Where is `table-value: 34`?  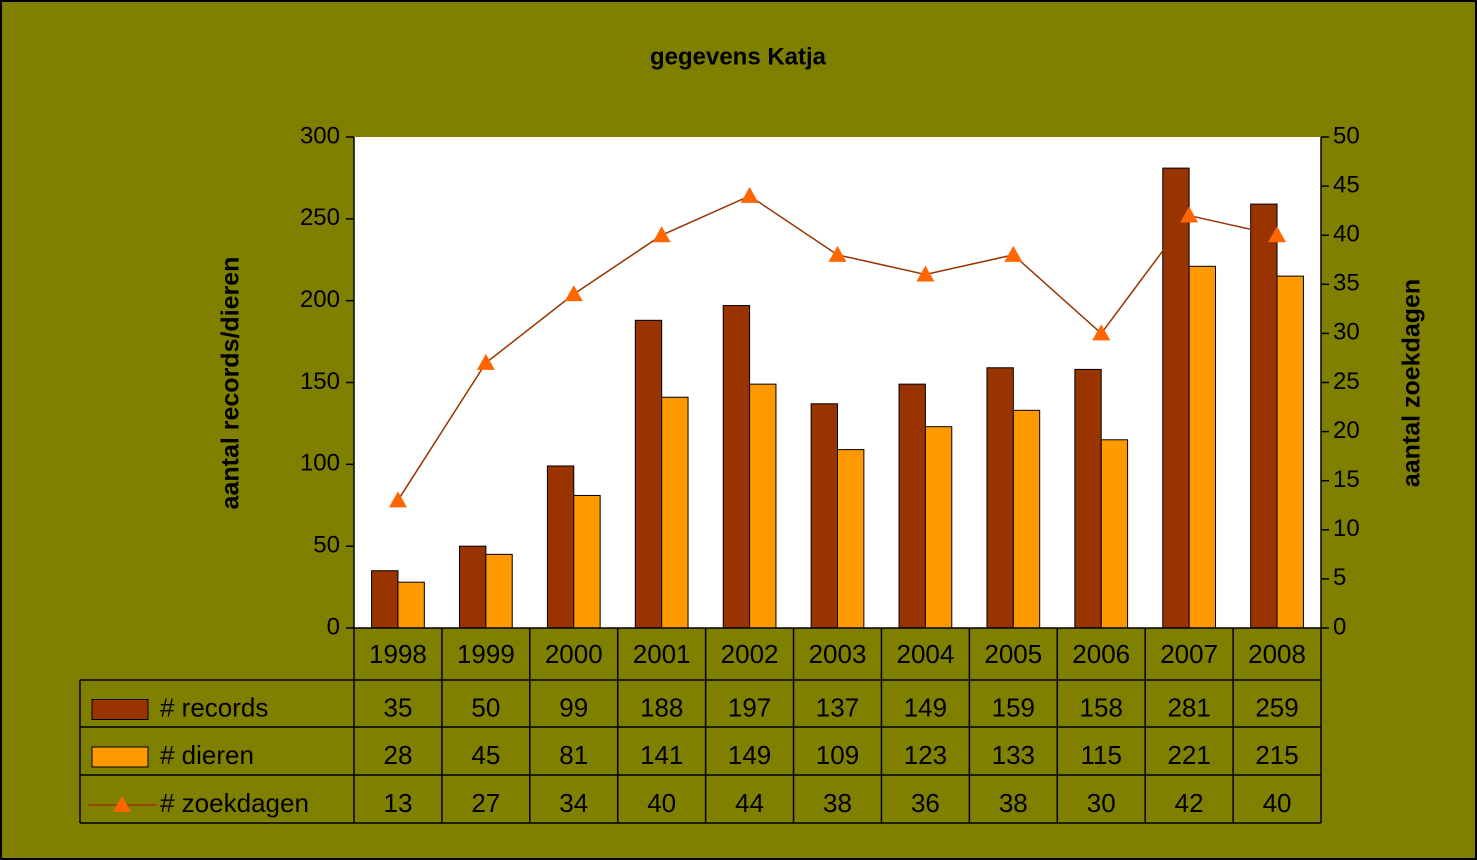
table-value: 34 is located at coordinates (573, 803).